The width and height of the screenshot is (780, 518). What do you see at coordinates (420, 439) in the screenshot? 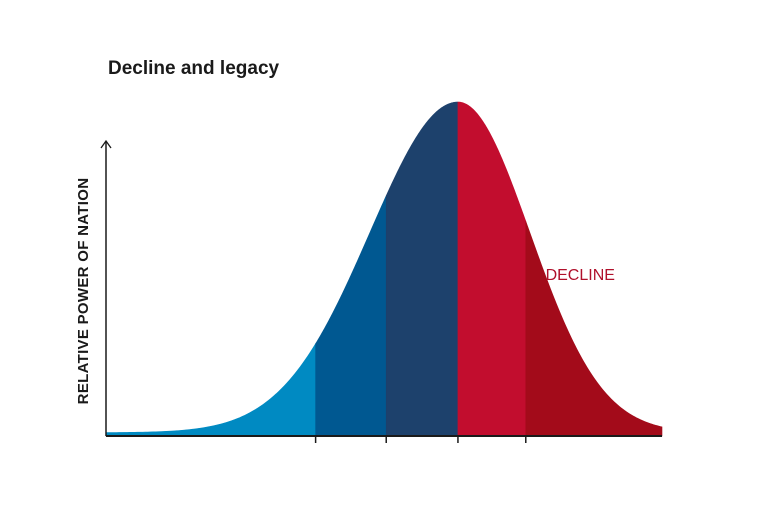
I see `x-axis-ticks` at bounding box center [420, 439].